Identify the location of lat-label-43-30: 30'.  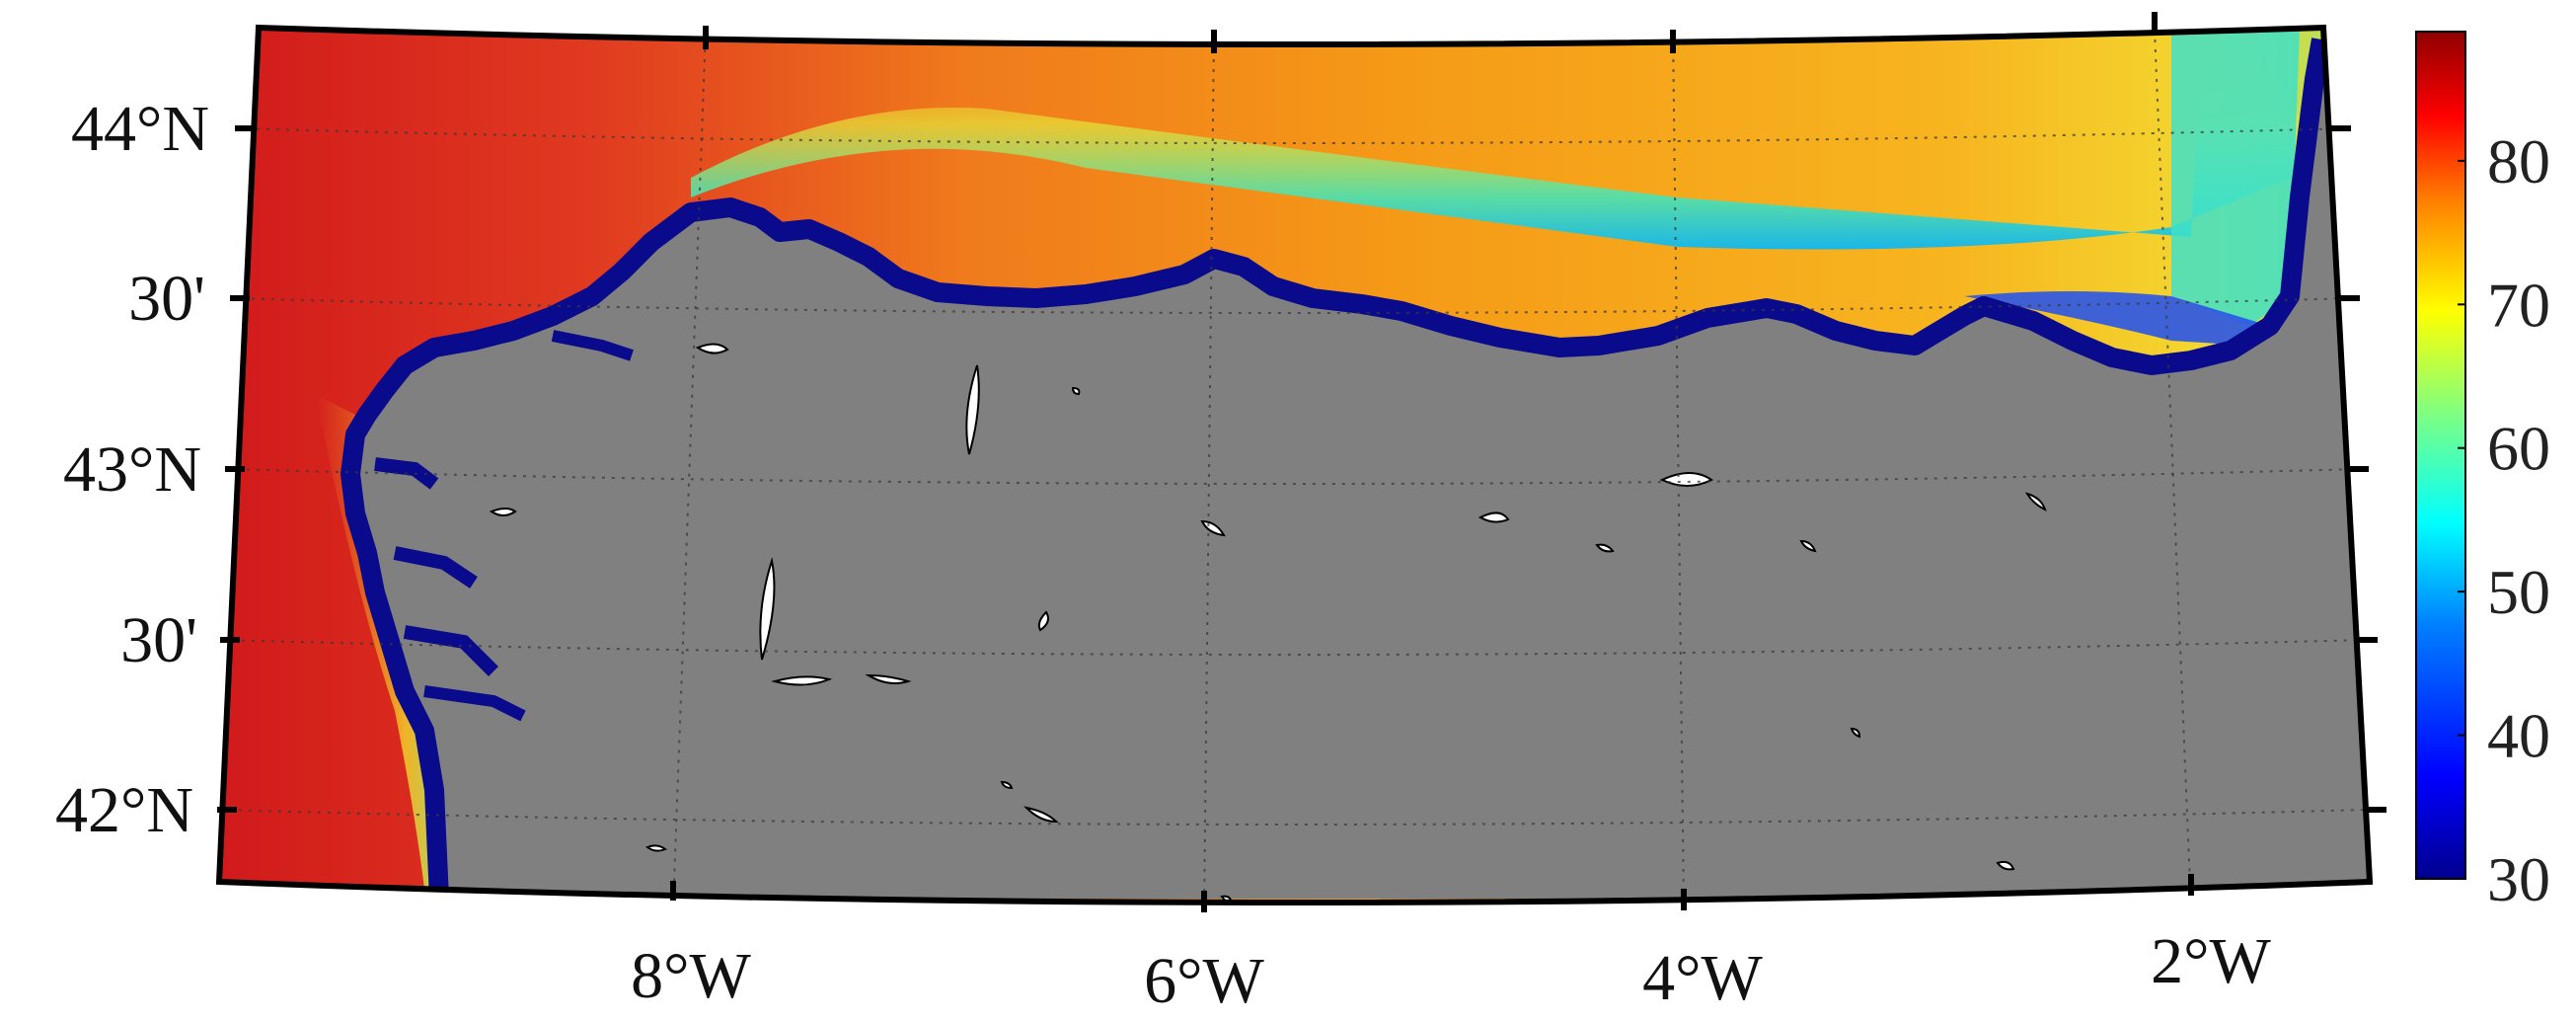
(166, 299).